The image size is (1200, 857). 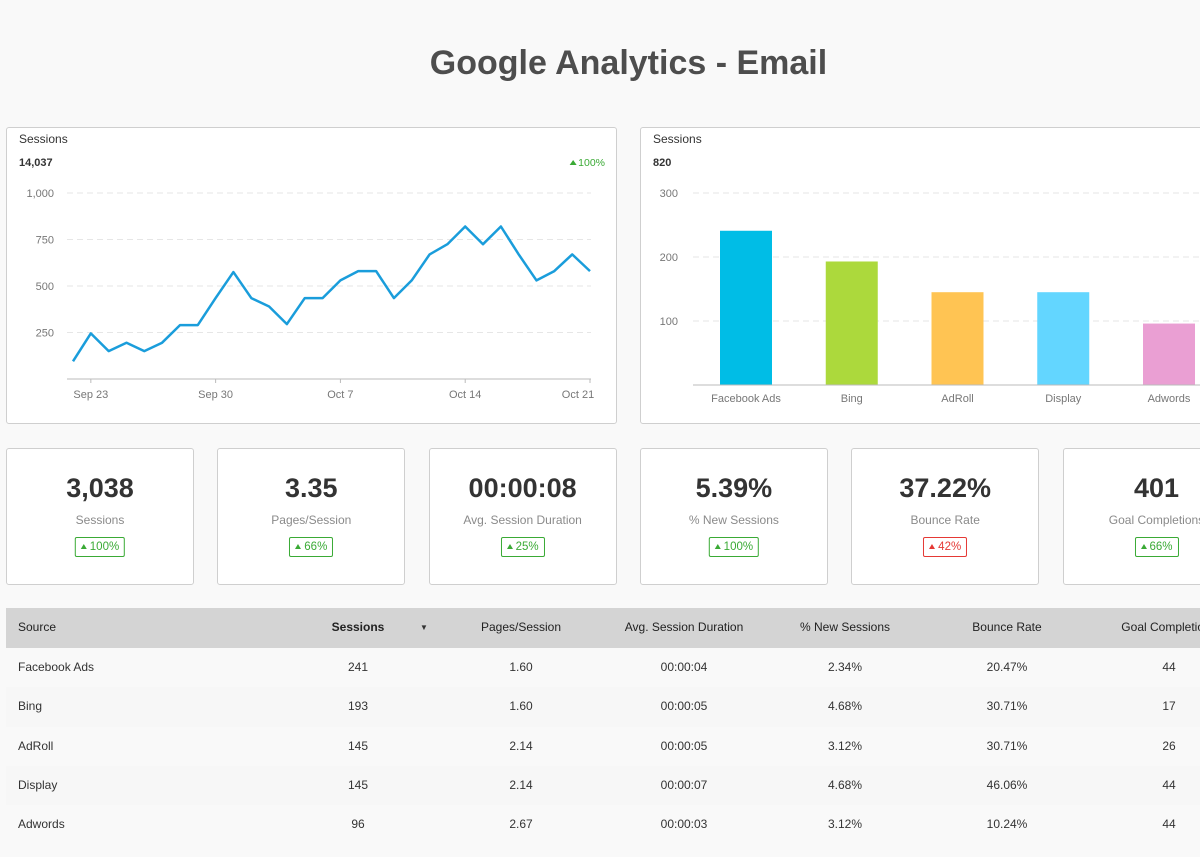 What do you see at coordinates (41, 824) in the screenshot?
I see `table-cell: Adwords` at bounding box center [41, 824].